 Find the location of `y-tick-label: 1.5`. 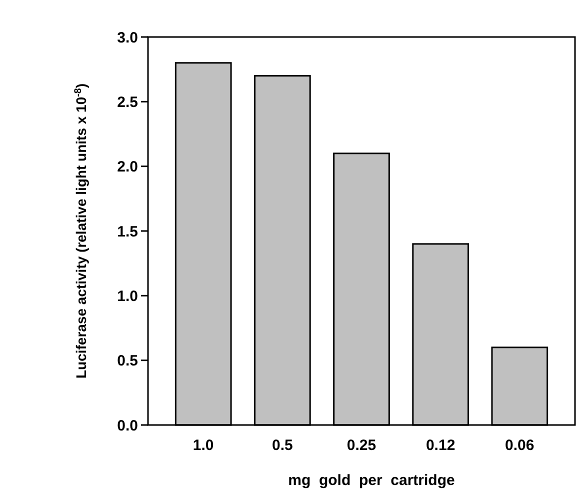

y-tick-label: 1.5 is located at coordinates (127, 231).